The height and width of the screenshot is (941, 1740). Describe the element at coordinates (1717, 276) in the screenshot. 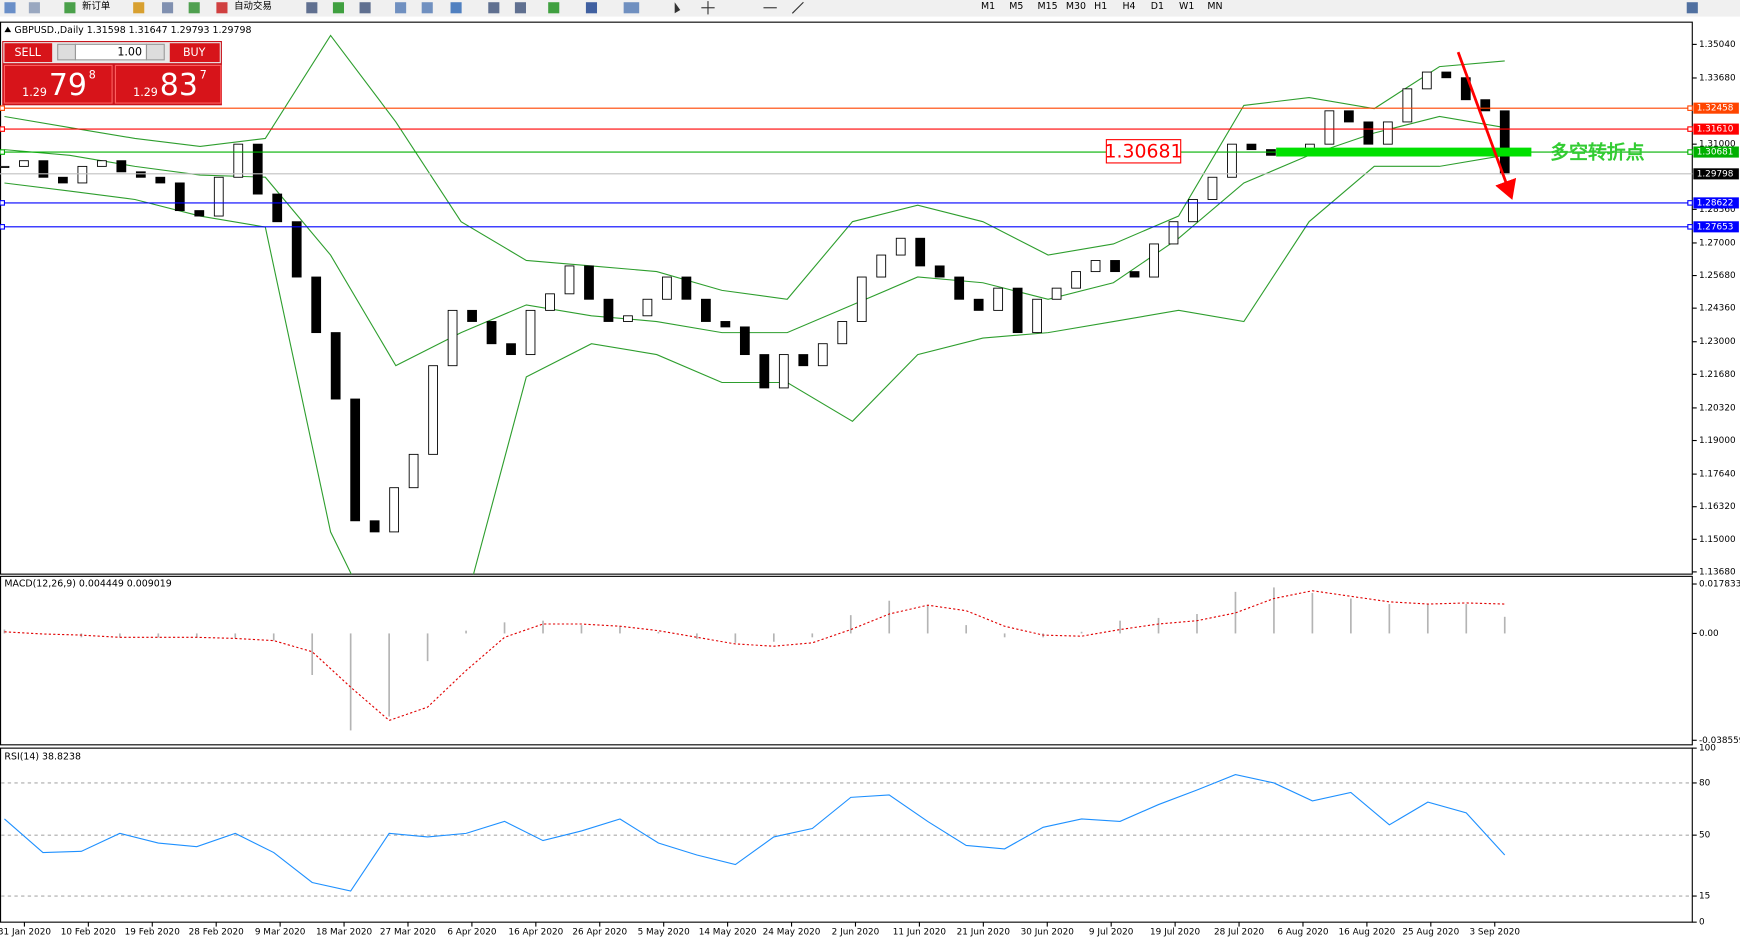

I see `y-tick-label: 1.25680` at that location.